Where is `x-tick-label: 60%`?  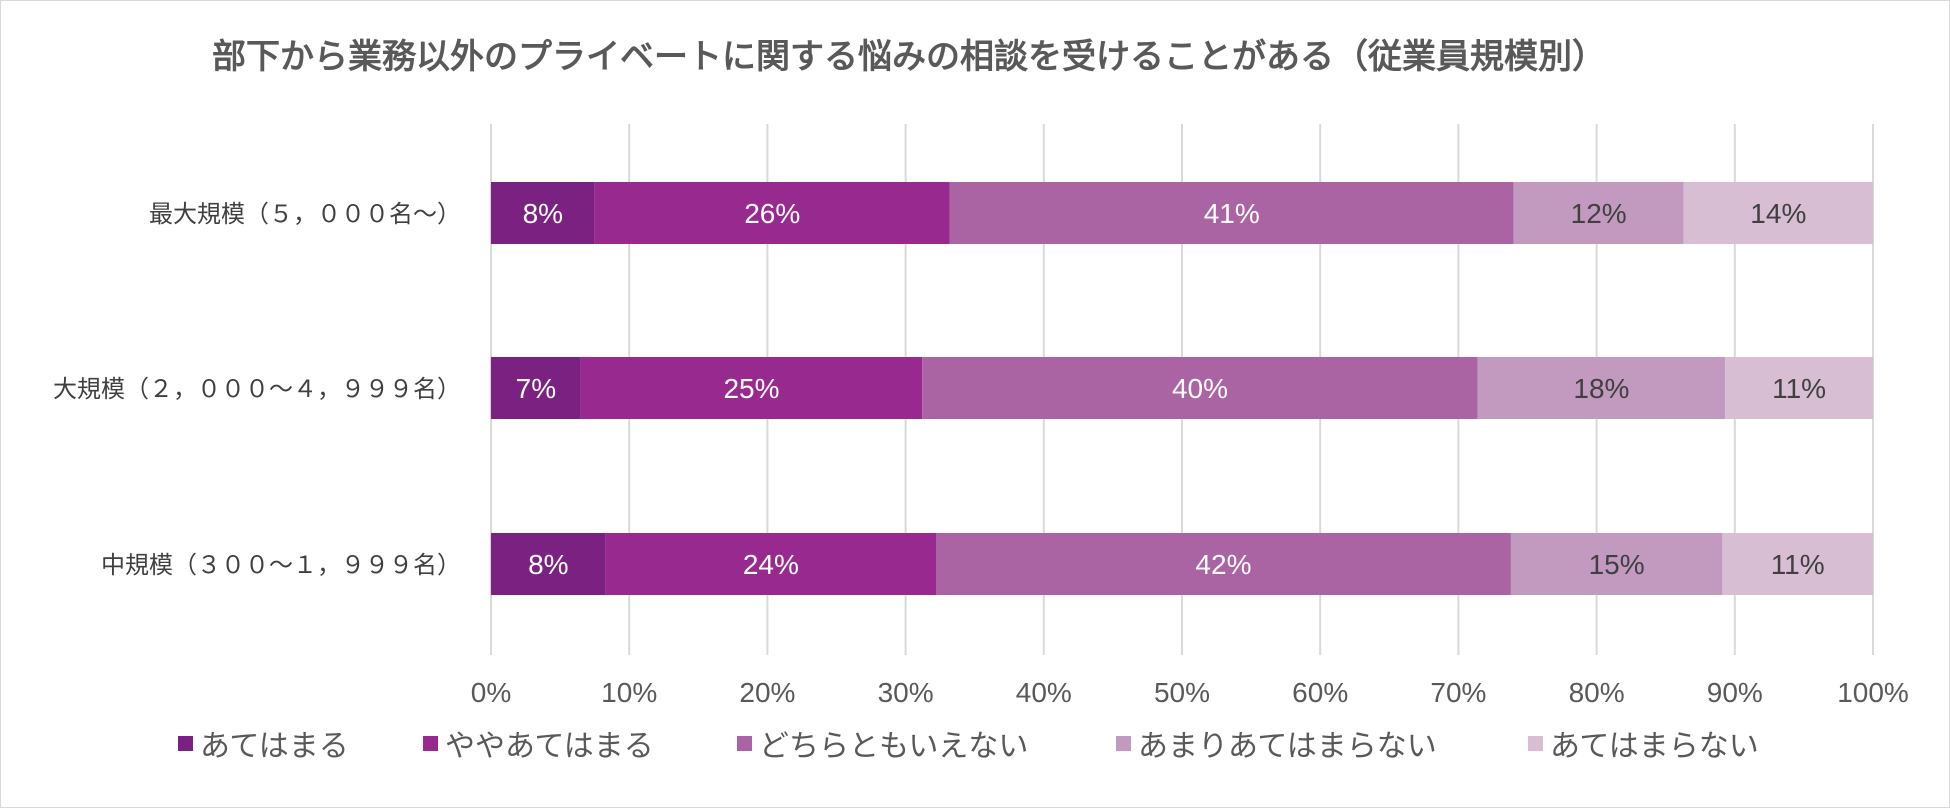
x-tick-label: 60% is located at coordinates (1320, 692).